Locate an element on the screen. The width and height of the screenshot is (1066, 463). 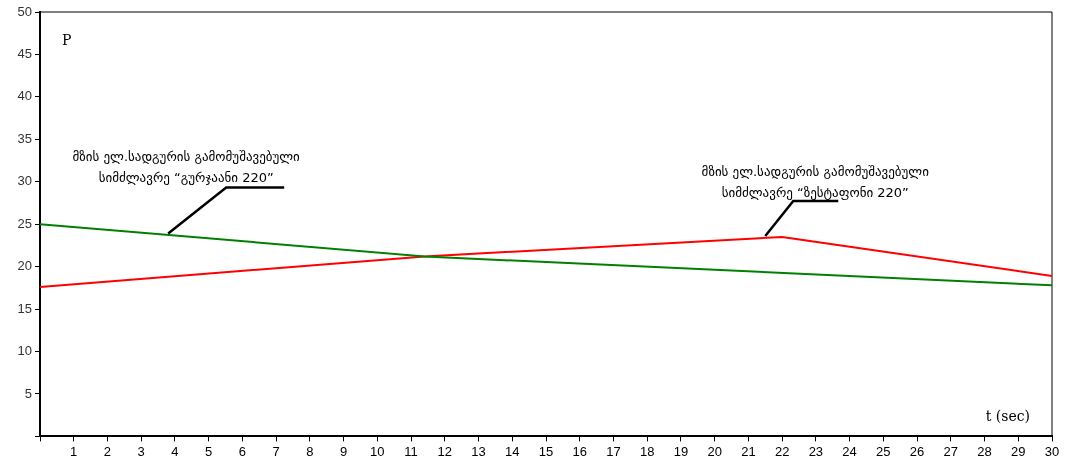
x-tick-label: 19 is located at coordinates (681, 451).